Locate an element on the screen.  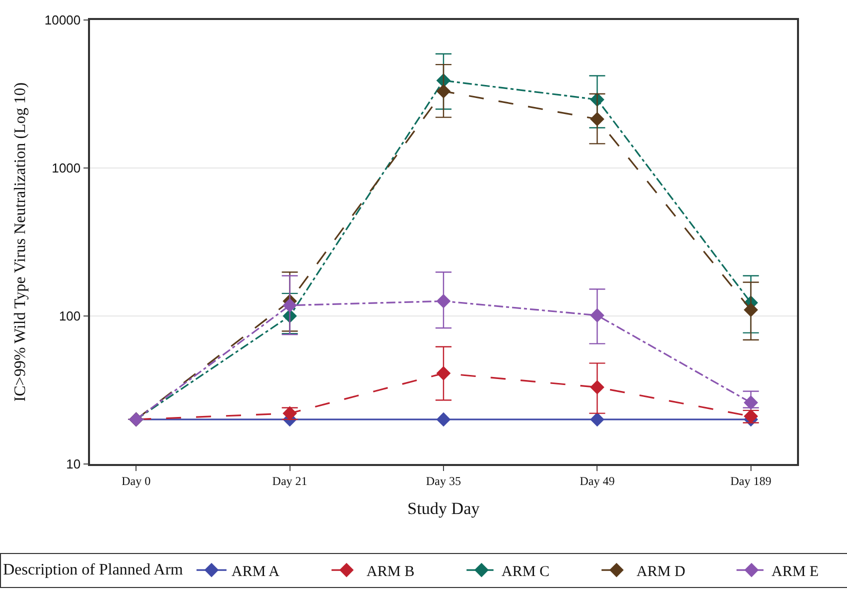
legend-title: Description of Planned Arm is located at coordinates (93, 570).